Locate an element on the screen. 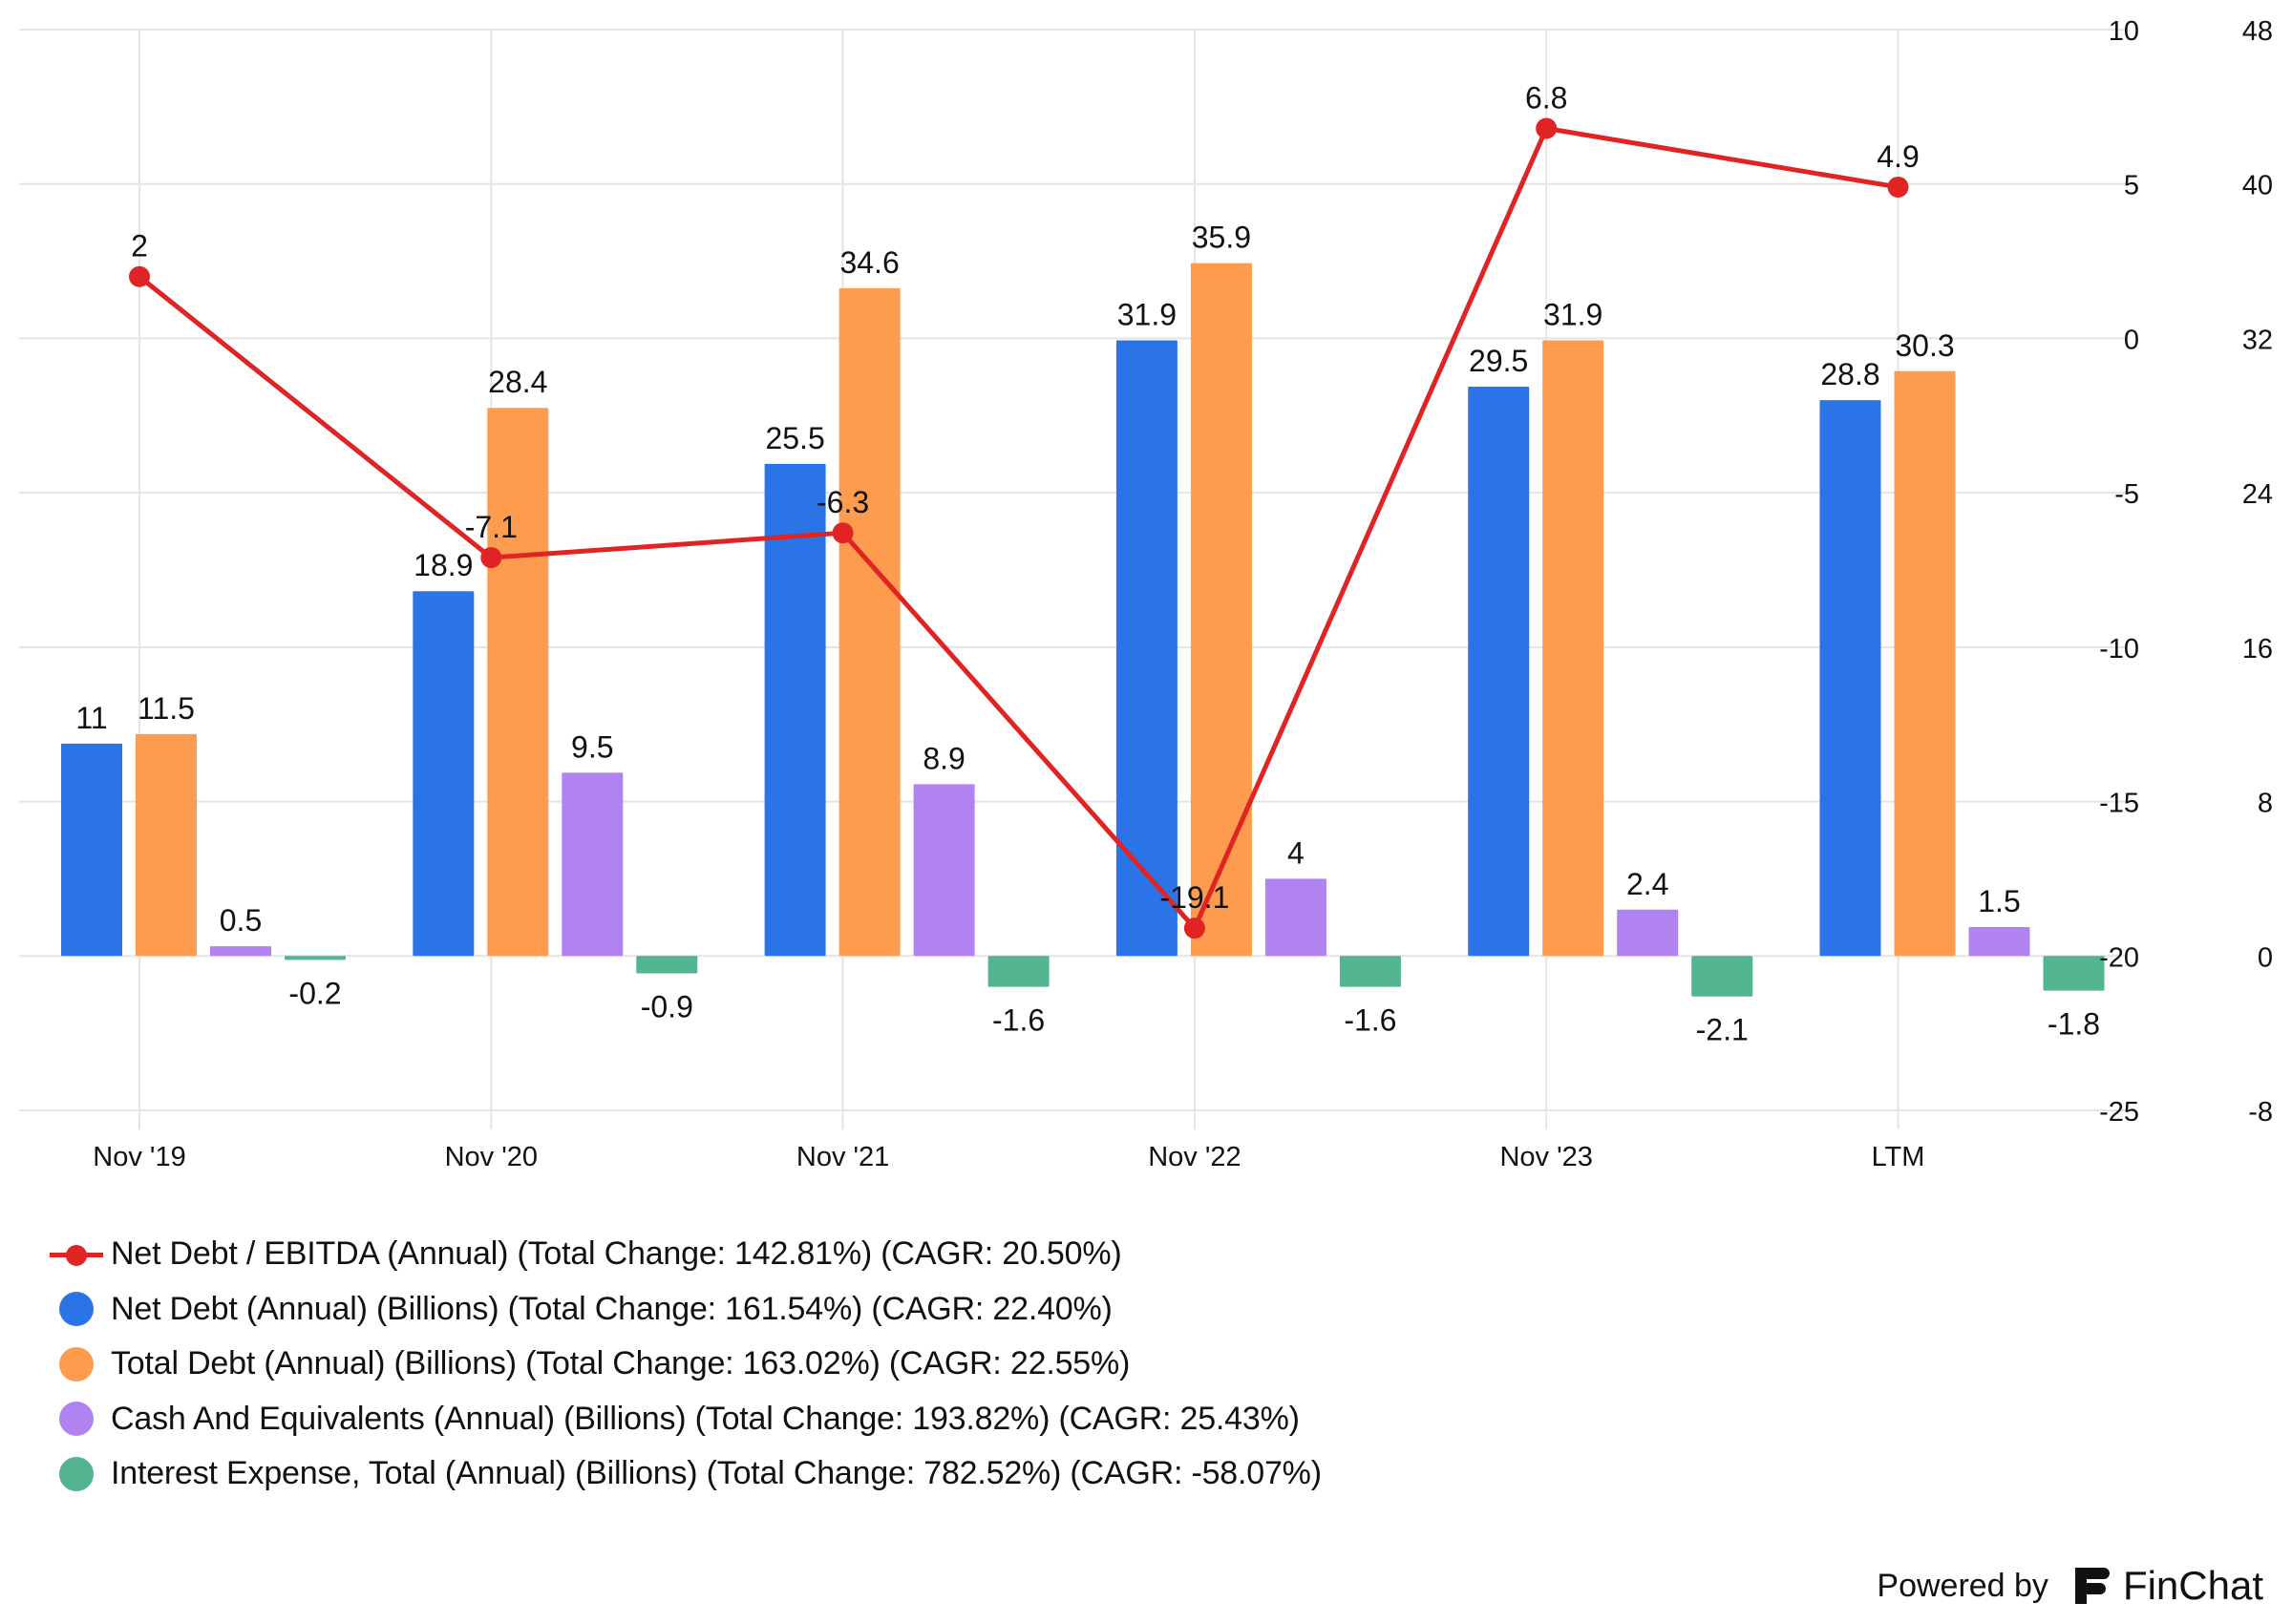 Image resolution: width=2292 pixels, height=1624 pixels. powered-by-text: Powered by is located at coordinates (1962, 1585).